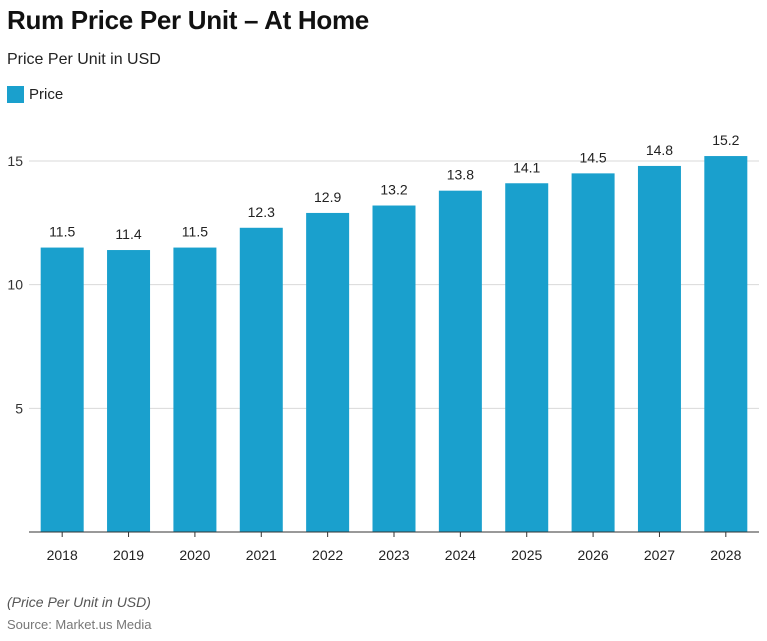  What do you see at coordinates (593, 555) in the screenshot?
I see `x-tick-label-2026: 2026` at bounding box center [593, 555].